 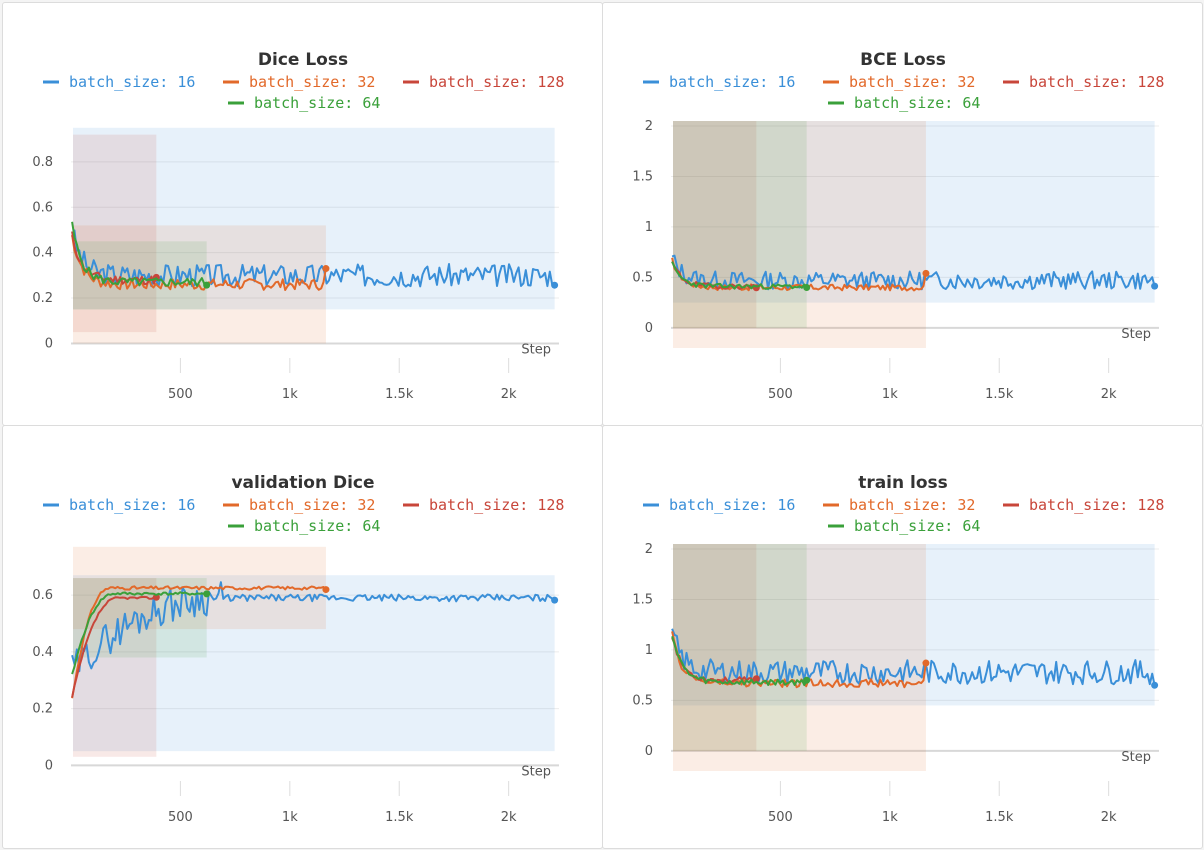 I want to click on chart-title: train loss, so click(x=903, y=483).